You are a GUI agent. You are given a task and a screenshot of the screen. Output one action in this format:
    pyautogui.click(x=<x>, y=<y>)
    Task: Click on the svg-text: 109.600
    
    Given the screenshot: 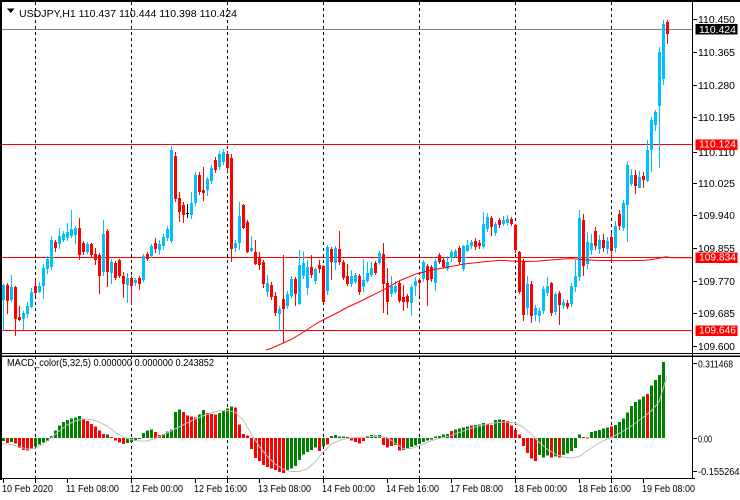 What is the action you would take?
    pyautogui.click(x=716, y=347)
    